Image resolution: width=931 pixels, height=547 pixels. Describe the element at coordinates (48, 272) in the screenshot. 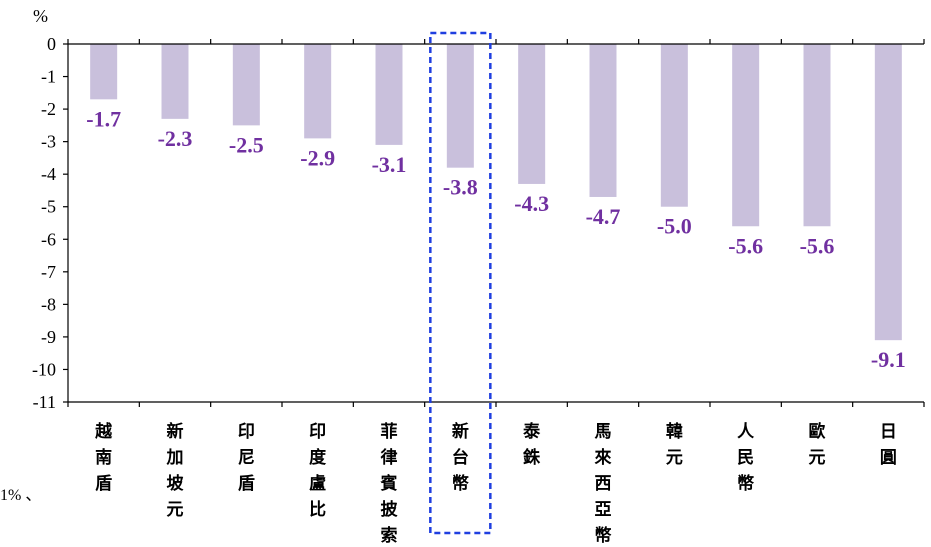

I see `y-tick-label: -7` at that location.